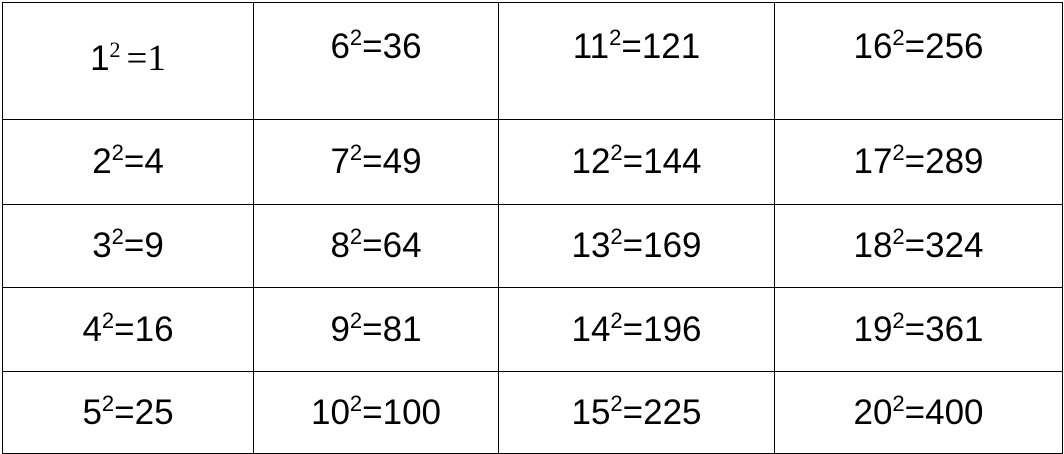 This screenshot has height=454, width=1064. What do you see at coordinates (102, 161) in the screenshot?
I see `base-number: 2` at bounding box center [102, 161].